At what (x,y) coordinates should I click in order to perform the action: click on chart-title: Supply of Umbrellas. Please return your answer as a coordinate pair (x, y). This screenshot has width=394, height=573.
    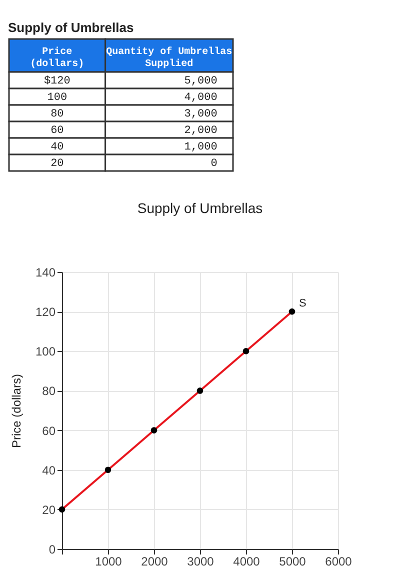
    Looking at the image, I should click on (200, 208).